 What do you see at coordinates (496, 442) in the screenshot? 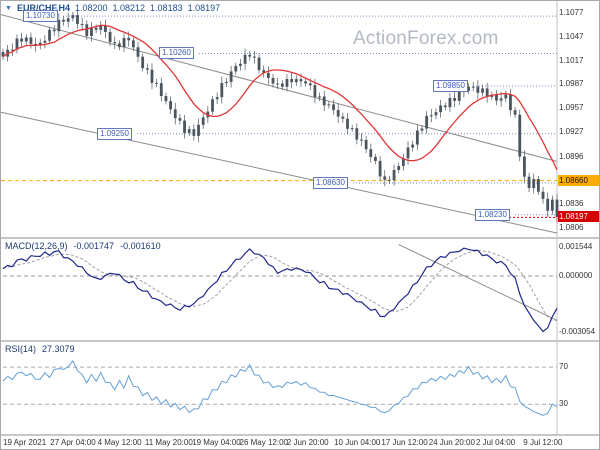
I see `time-label: 2 Jul 04:00` at bounding box center [496, 442].